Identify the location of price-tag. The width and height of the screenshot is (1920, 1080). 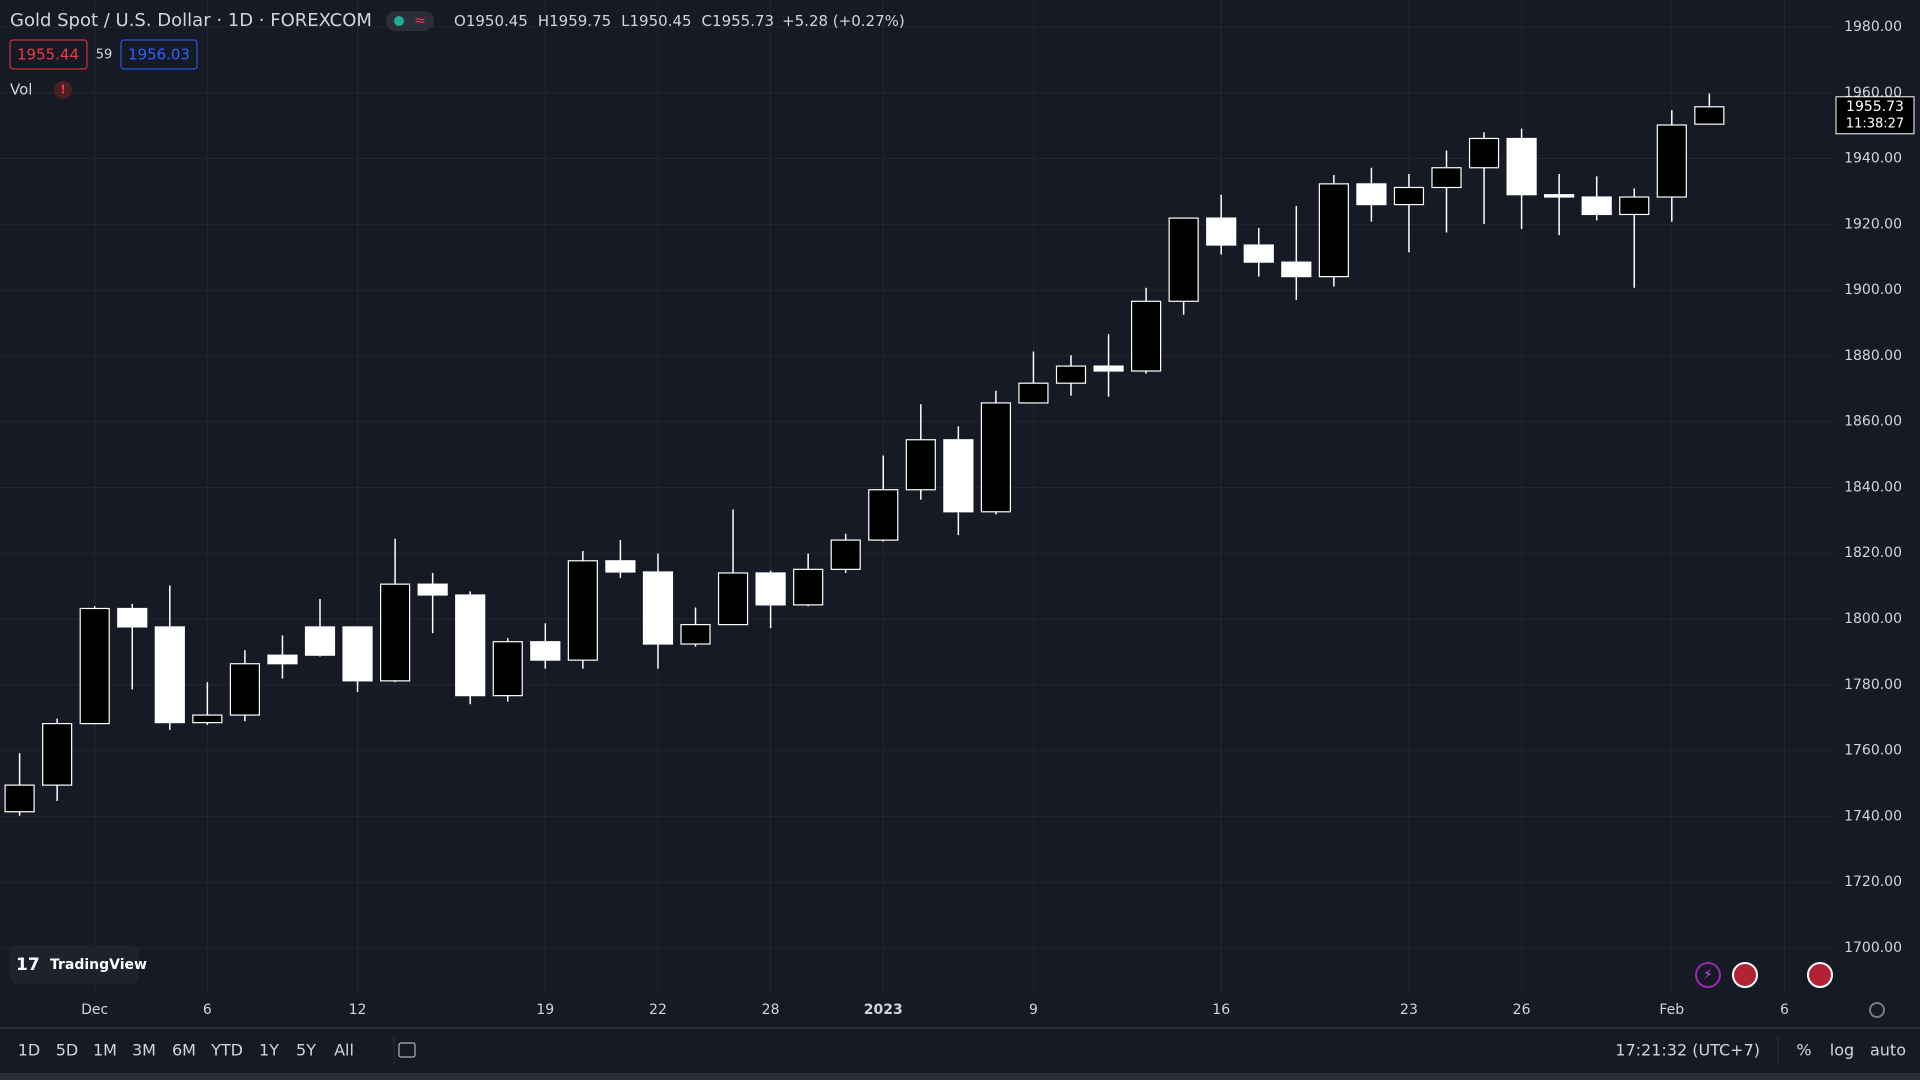
(1875, 115).